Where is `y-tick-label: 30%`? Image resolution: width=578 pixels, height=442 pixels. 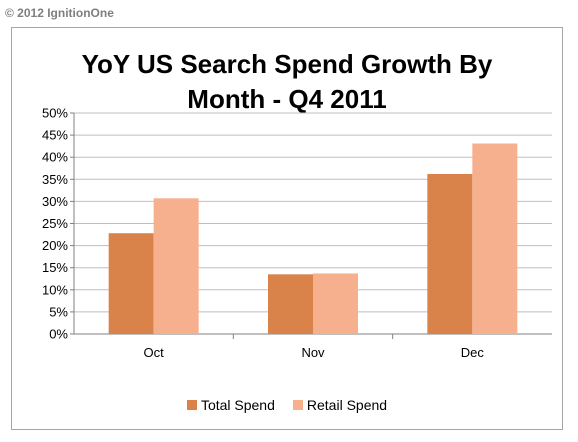
y-tick-label: 30% is located at coordinates (55, 201).